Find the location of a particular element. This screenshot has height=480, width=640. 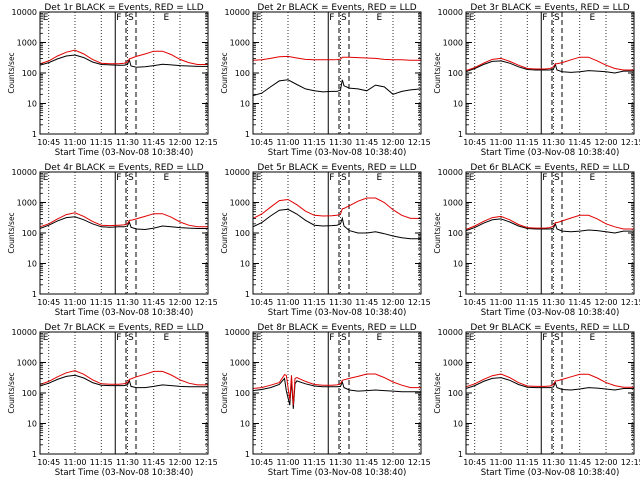

panel-title: Det 8r BLACK = Events, RED = LLD is located at coordinates (336, 328).